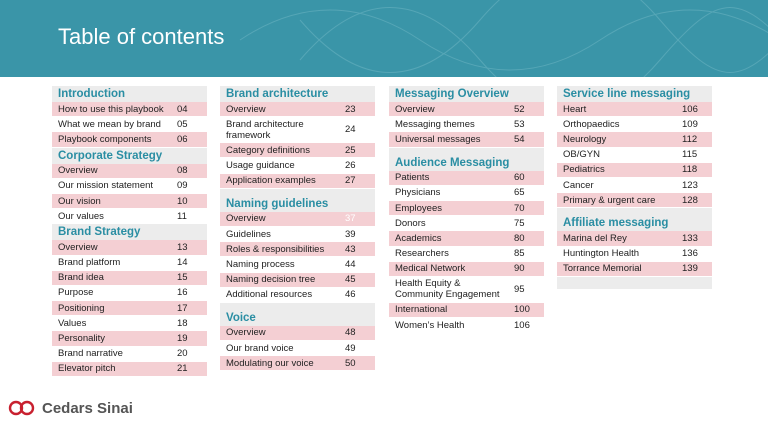 Image resolution: width=768 pixels, height=430 pixels. What do you see at coordinates (585, 139) in the screenshot?
I see `toc-label: Neurology` at bounding box center [585, 139].